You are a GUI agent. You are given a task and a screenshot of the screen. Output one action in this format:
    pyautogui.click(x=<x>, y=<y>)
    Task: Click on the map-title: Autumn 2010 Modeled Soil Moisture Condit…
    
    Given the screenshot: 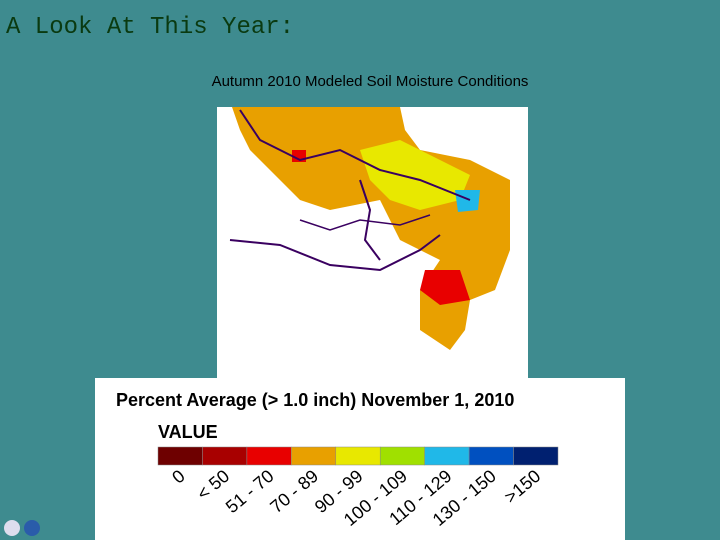 What is the action you would take?
    pyautogui.click(x=370, y=81)
    